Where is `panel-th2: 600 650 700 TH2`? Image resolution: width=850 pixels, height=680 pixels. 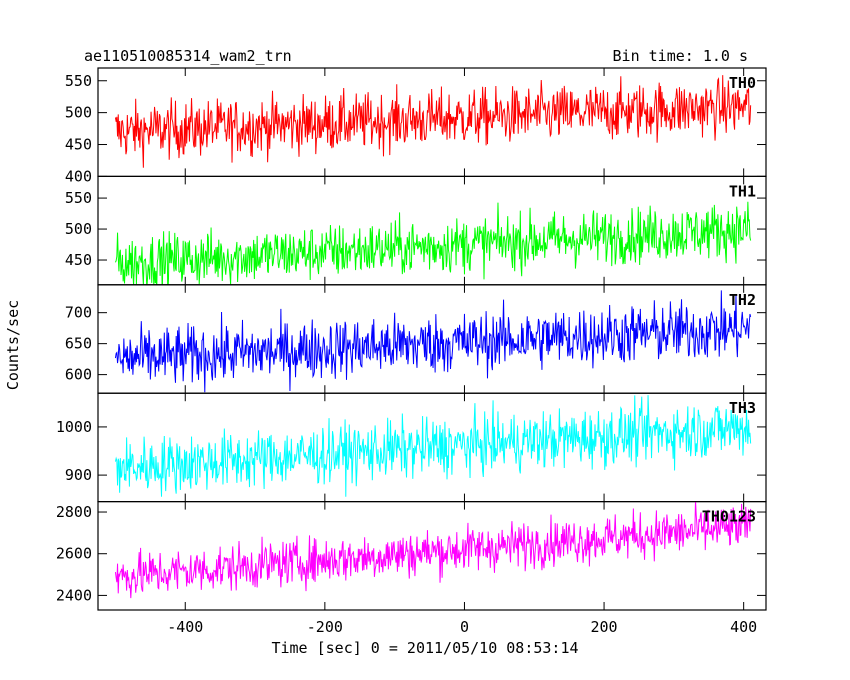 panel-th2: 600 650 700 TH2 is located at coordinates (416, 339).